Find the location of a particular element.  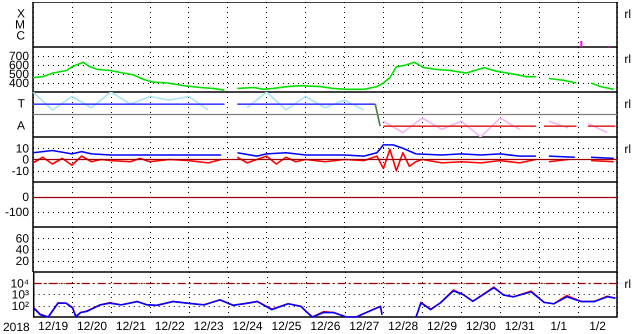

y-tick-label: 10⁴ is located at coordinates (19, 283).